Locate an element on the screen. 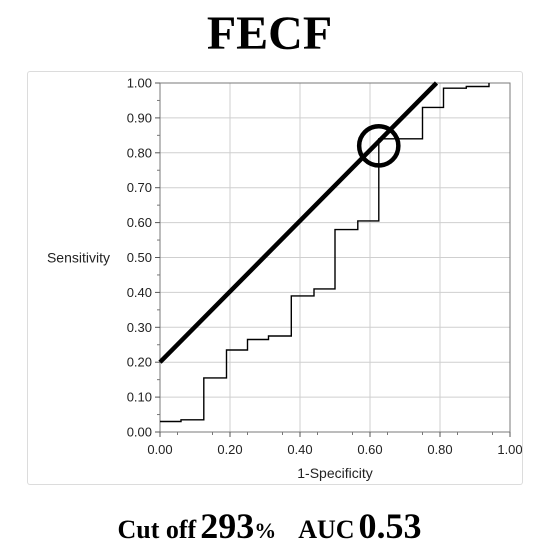 This screenshot has height=550, width=539. x-axis-label: 1-Specificity is located at coordinates (334, 473).